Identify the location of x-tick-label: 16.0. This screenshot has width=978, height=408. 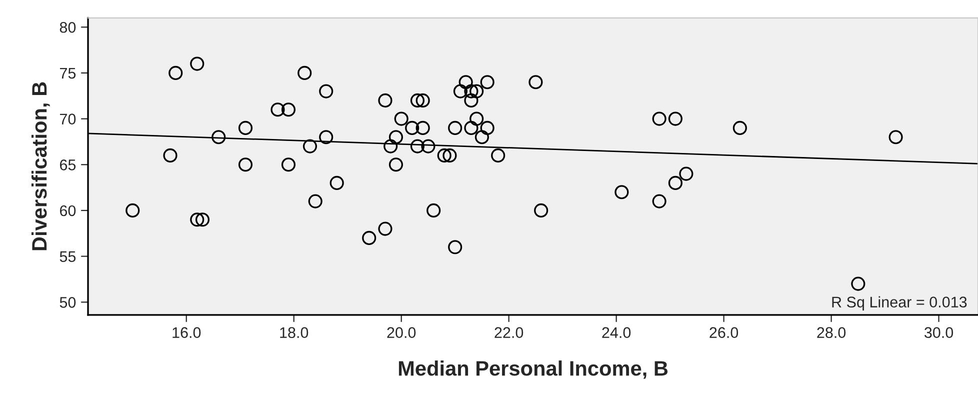
(186, 332).